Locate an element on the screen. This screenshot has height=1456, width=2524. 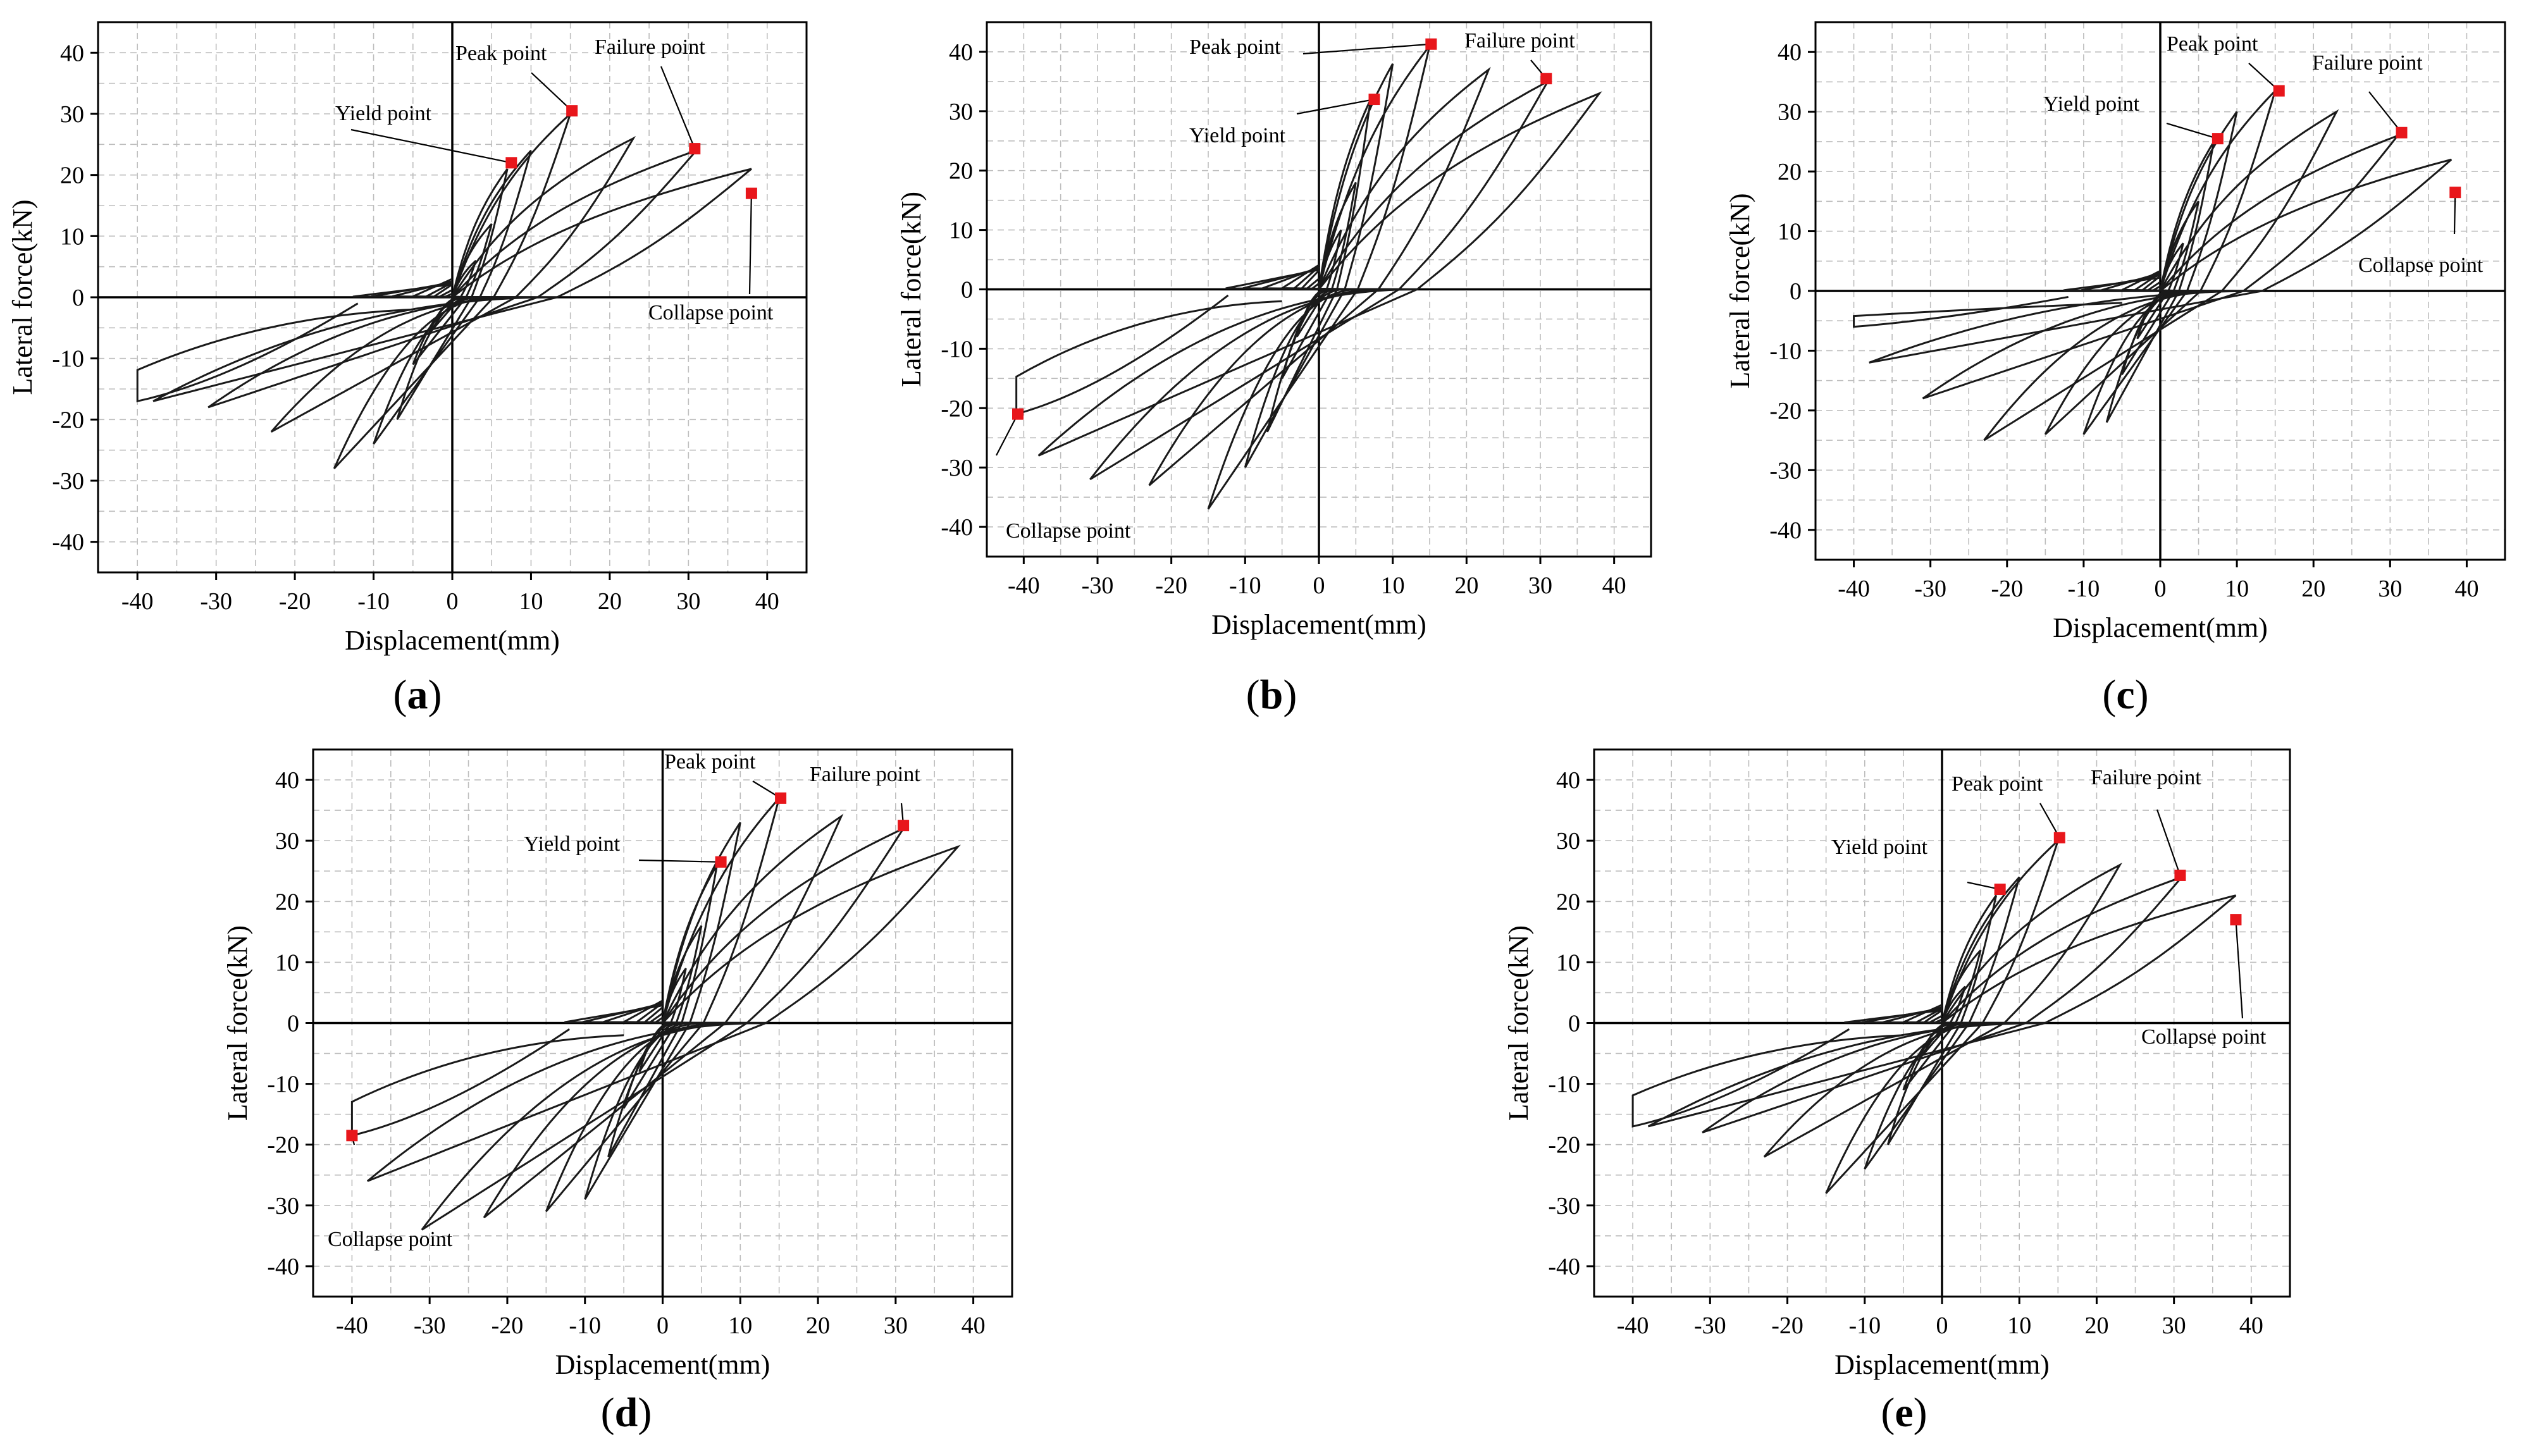
collapse-point-arrow is located at coordinates (2454, 213).